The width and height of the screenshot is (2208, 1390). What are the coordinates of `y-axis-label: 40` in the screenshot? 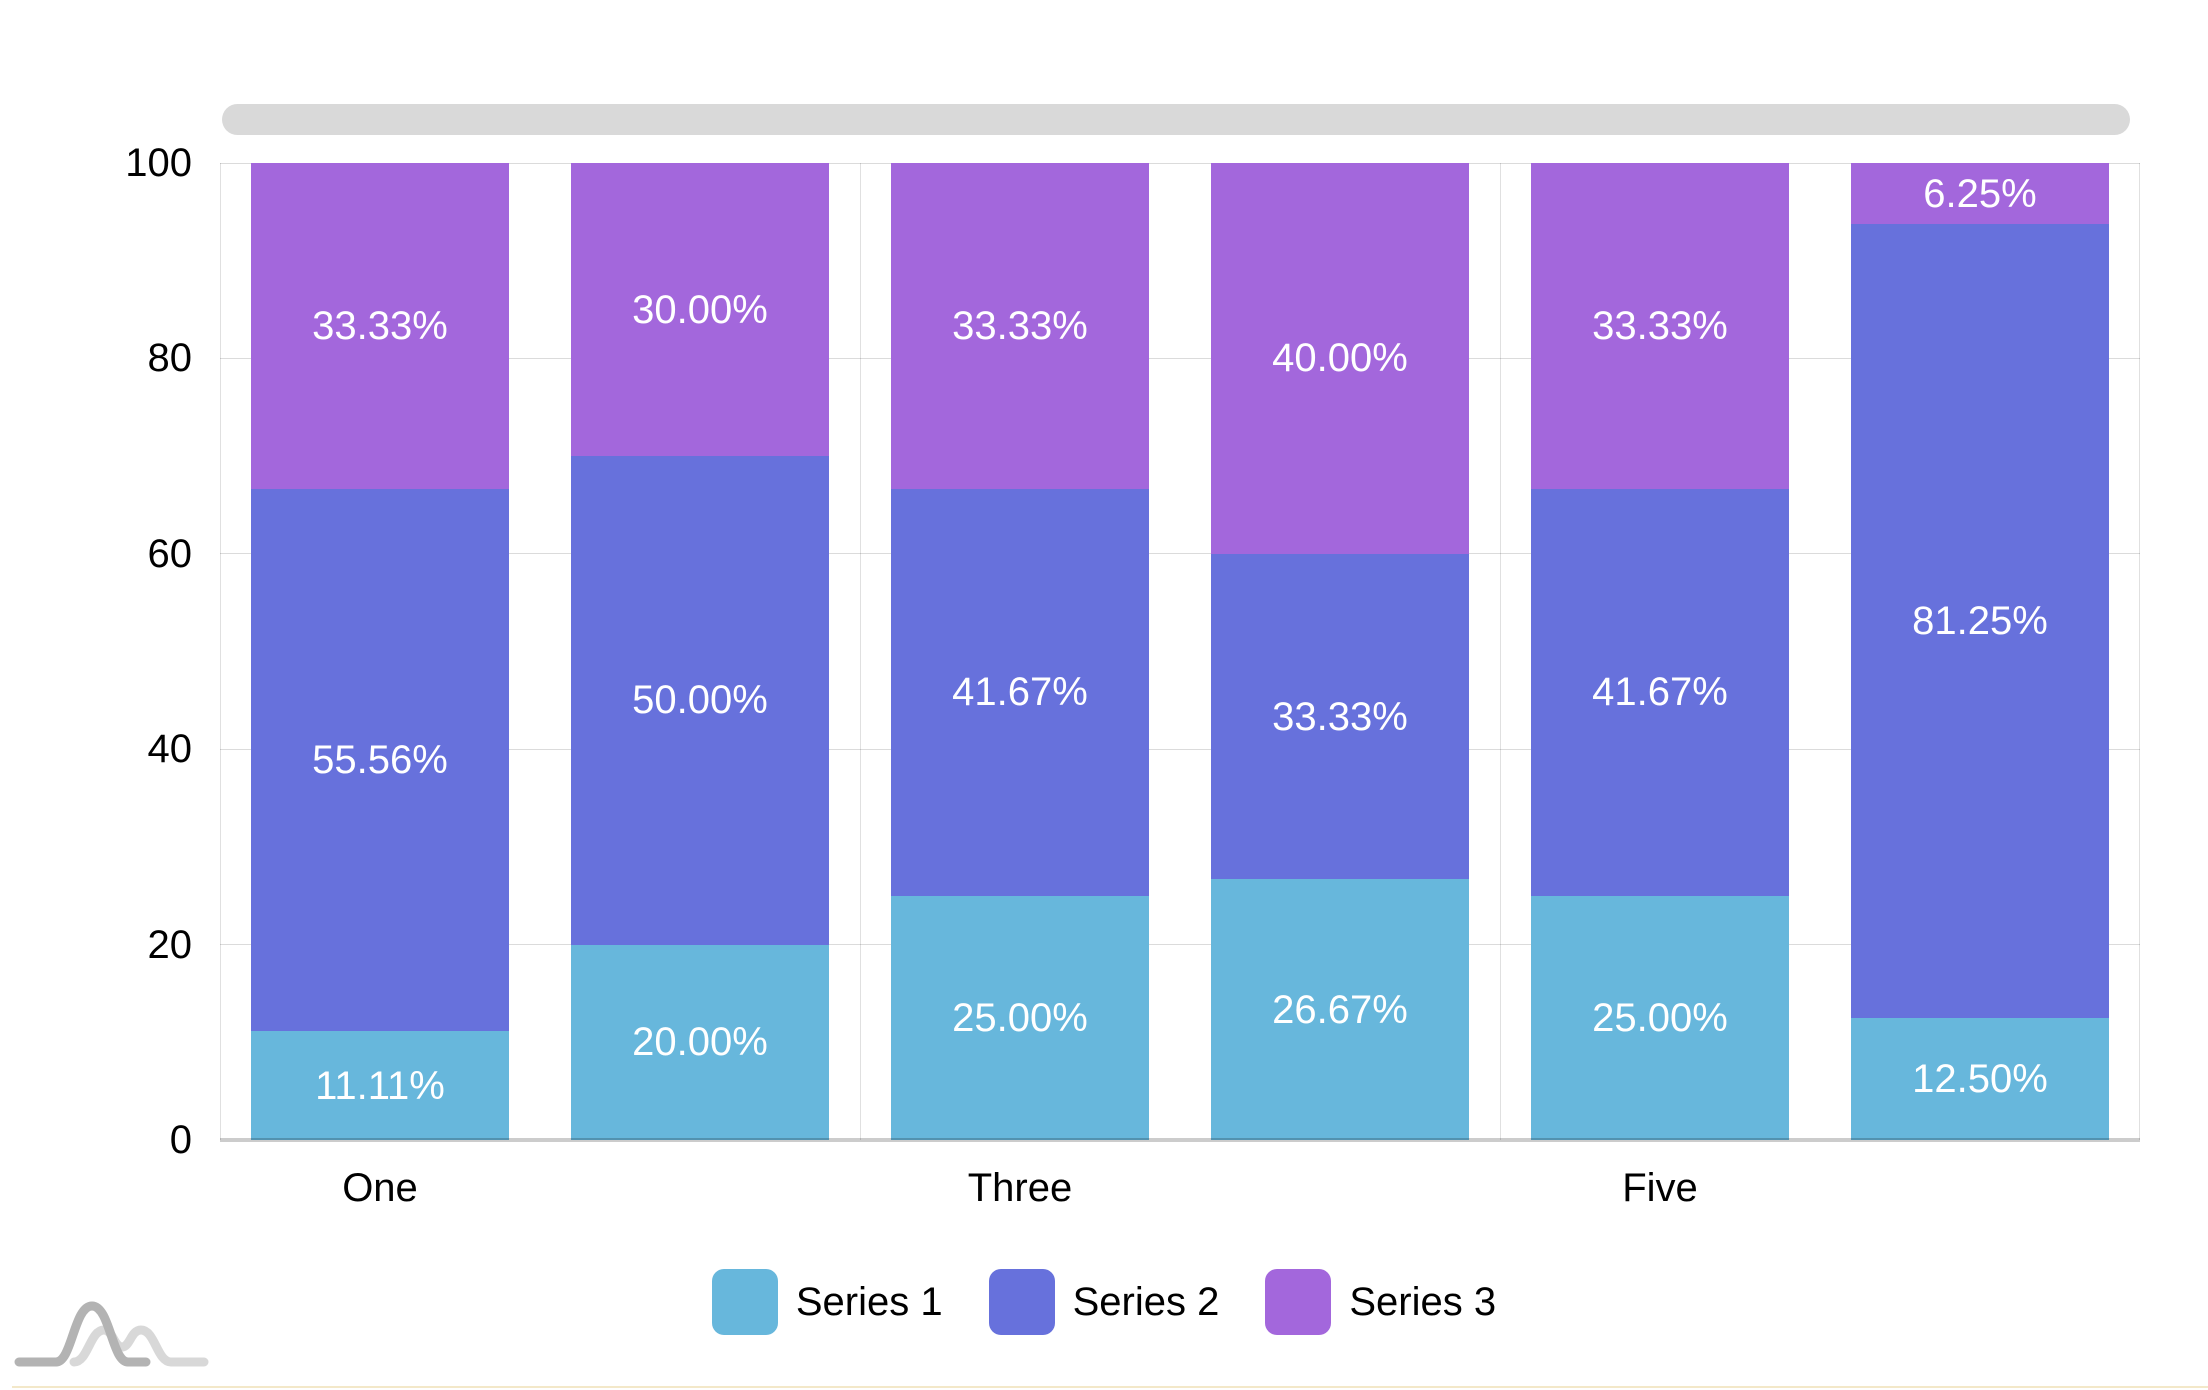 It's located at (170, 749).